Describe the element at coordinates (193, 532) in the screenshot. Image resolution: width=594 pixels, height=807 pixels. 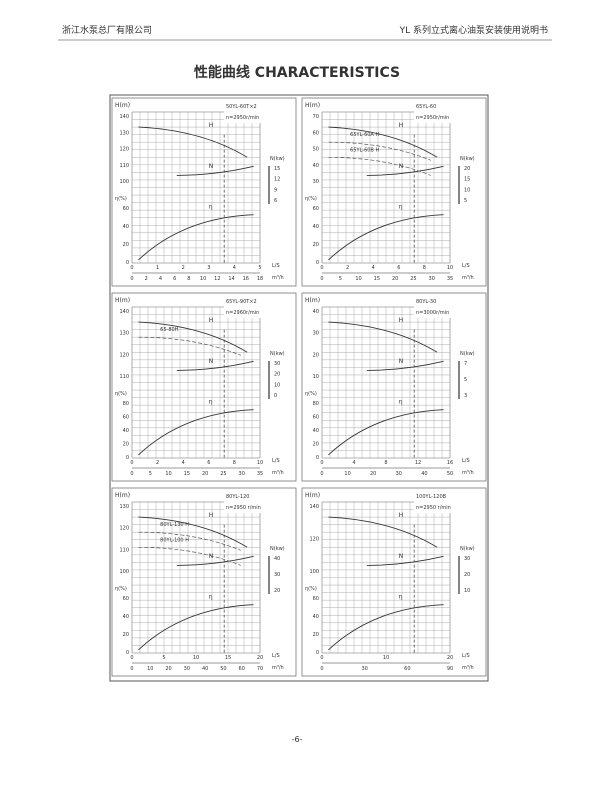
I see `h-curve` at that location.